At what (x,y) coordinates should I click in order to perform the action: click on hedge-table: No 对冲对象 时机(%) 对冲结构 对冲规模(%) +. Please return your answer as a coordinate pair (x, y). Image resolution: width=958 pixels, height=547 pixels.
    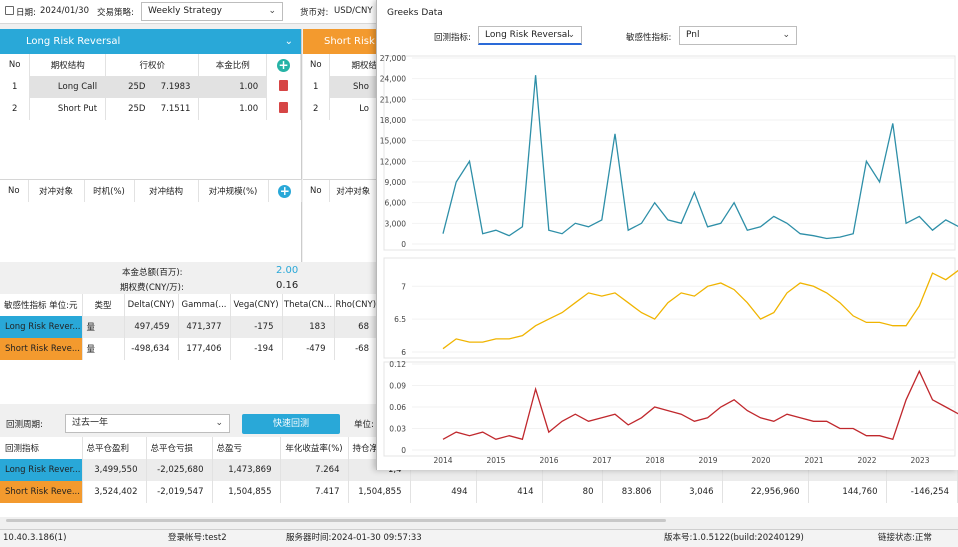
    Looking at the image, I should click on (151, 190).